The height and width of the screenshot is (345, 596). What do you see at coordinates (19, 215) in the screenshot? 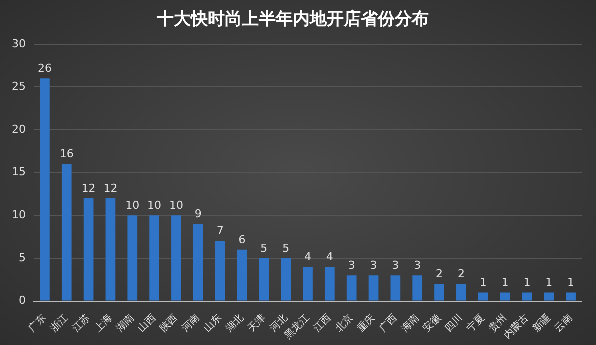
I see `y-tick-label: 10` at bounding box center [19, 215].